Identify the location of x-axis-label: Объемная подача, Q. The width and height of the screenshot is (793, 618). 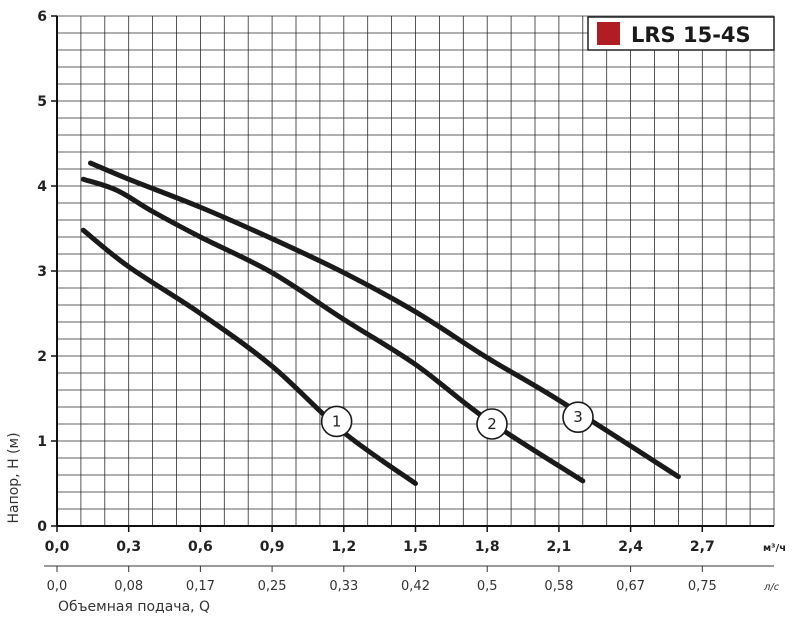
(134, 607).